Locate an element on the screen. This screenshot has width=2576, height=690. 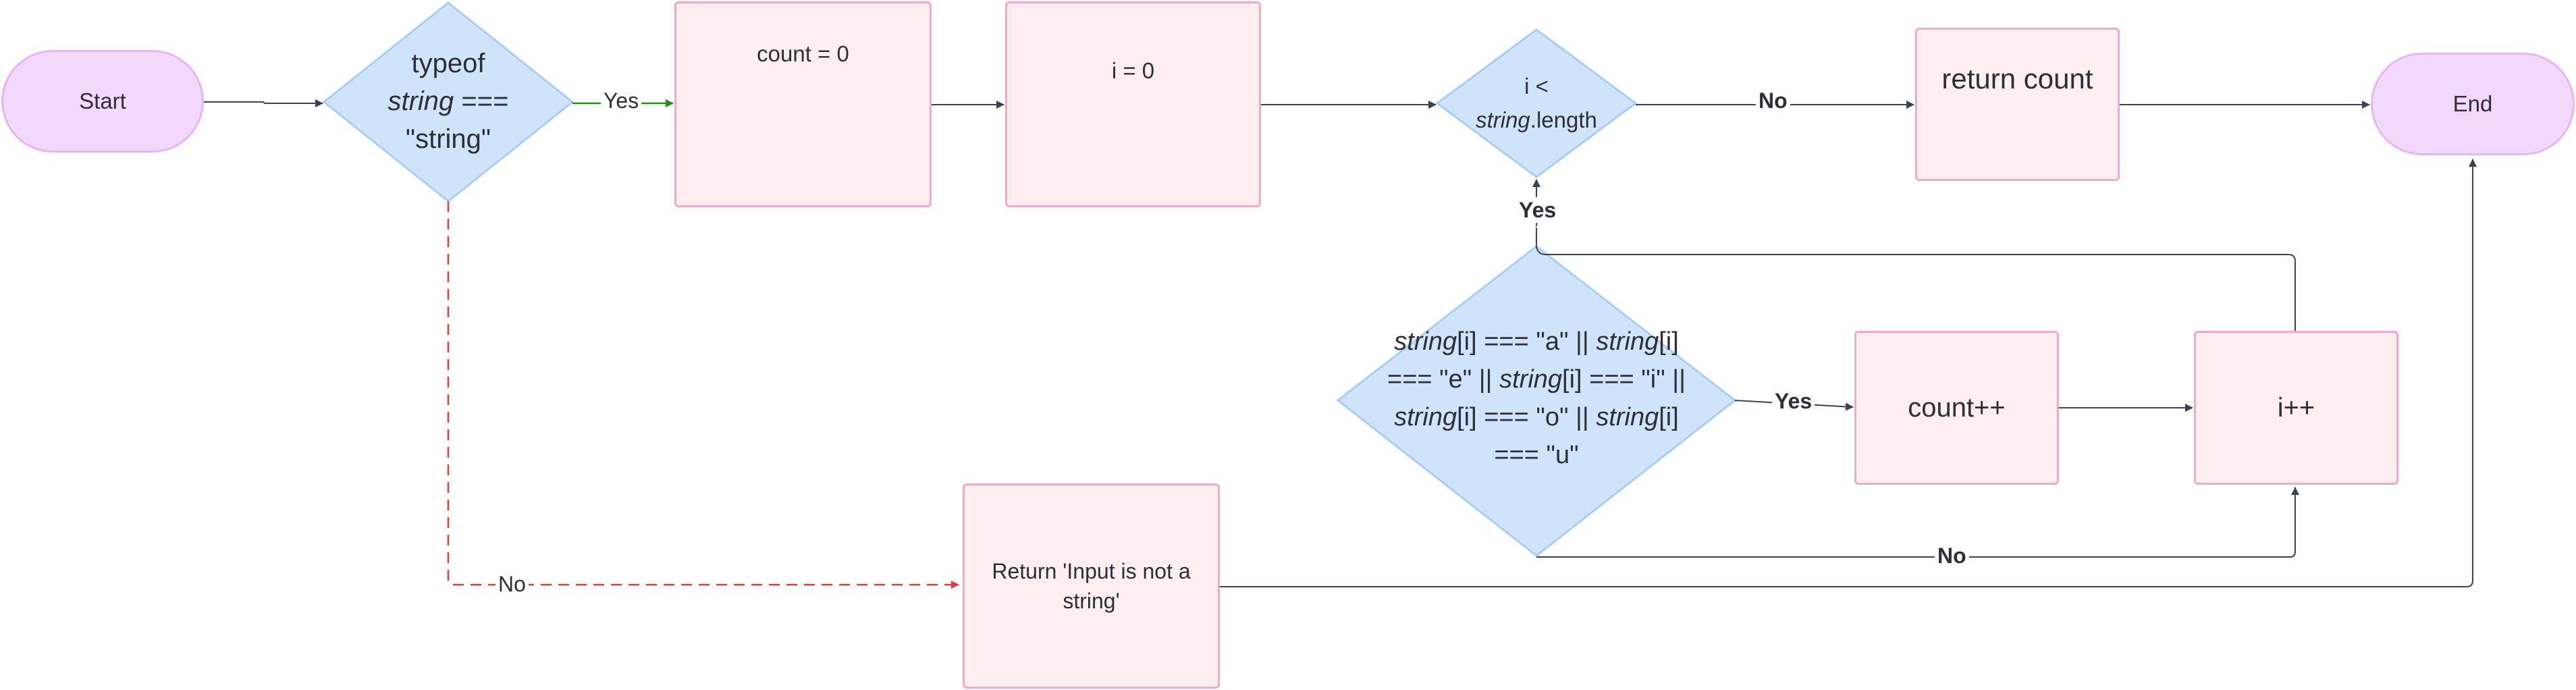
return-count-label: return count is located at coordinates (2017, 79).